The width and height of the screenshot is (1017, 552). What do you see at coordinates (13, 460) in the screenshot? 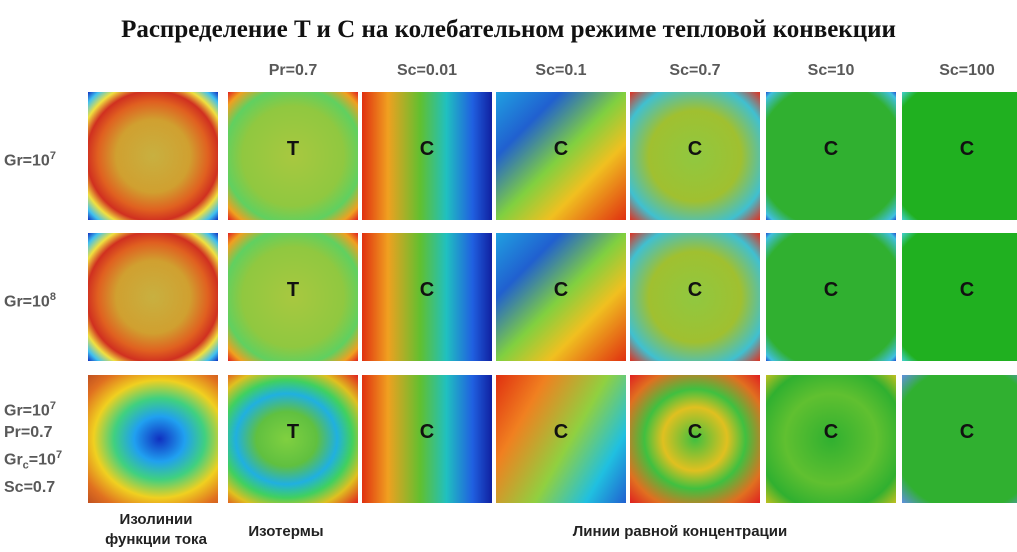
I see `row-label-part: Gr` at bounding box center [13, 460].